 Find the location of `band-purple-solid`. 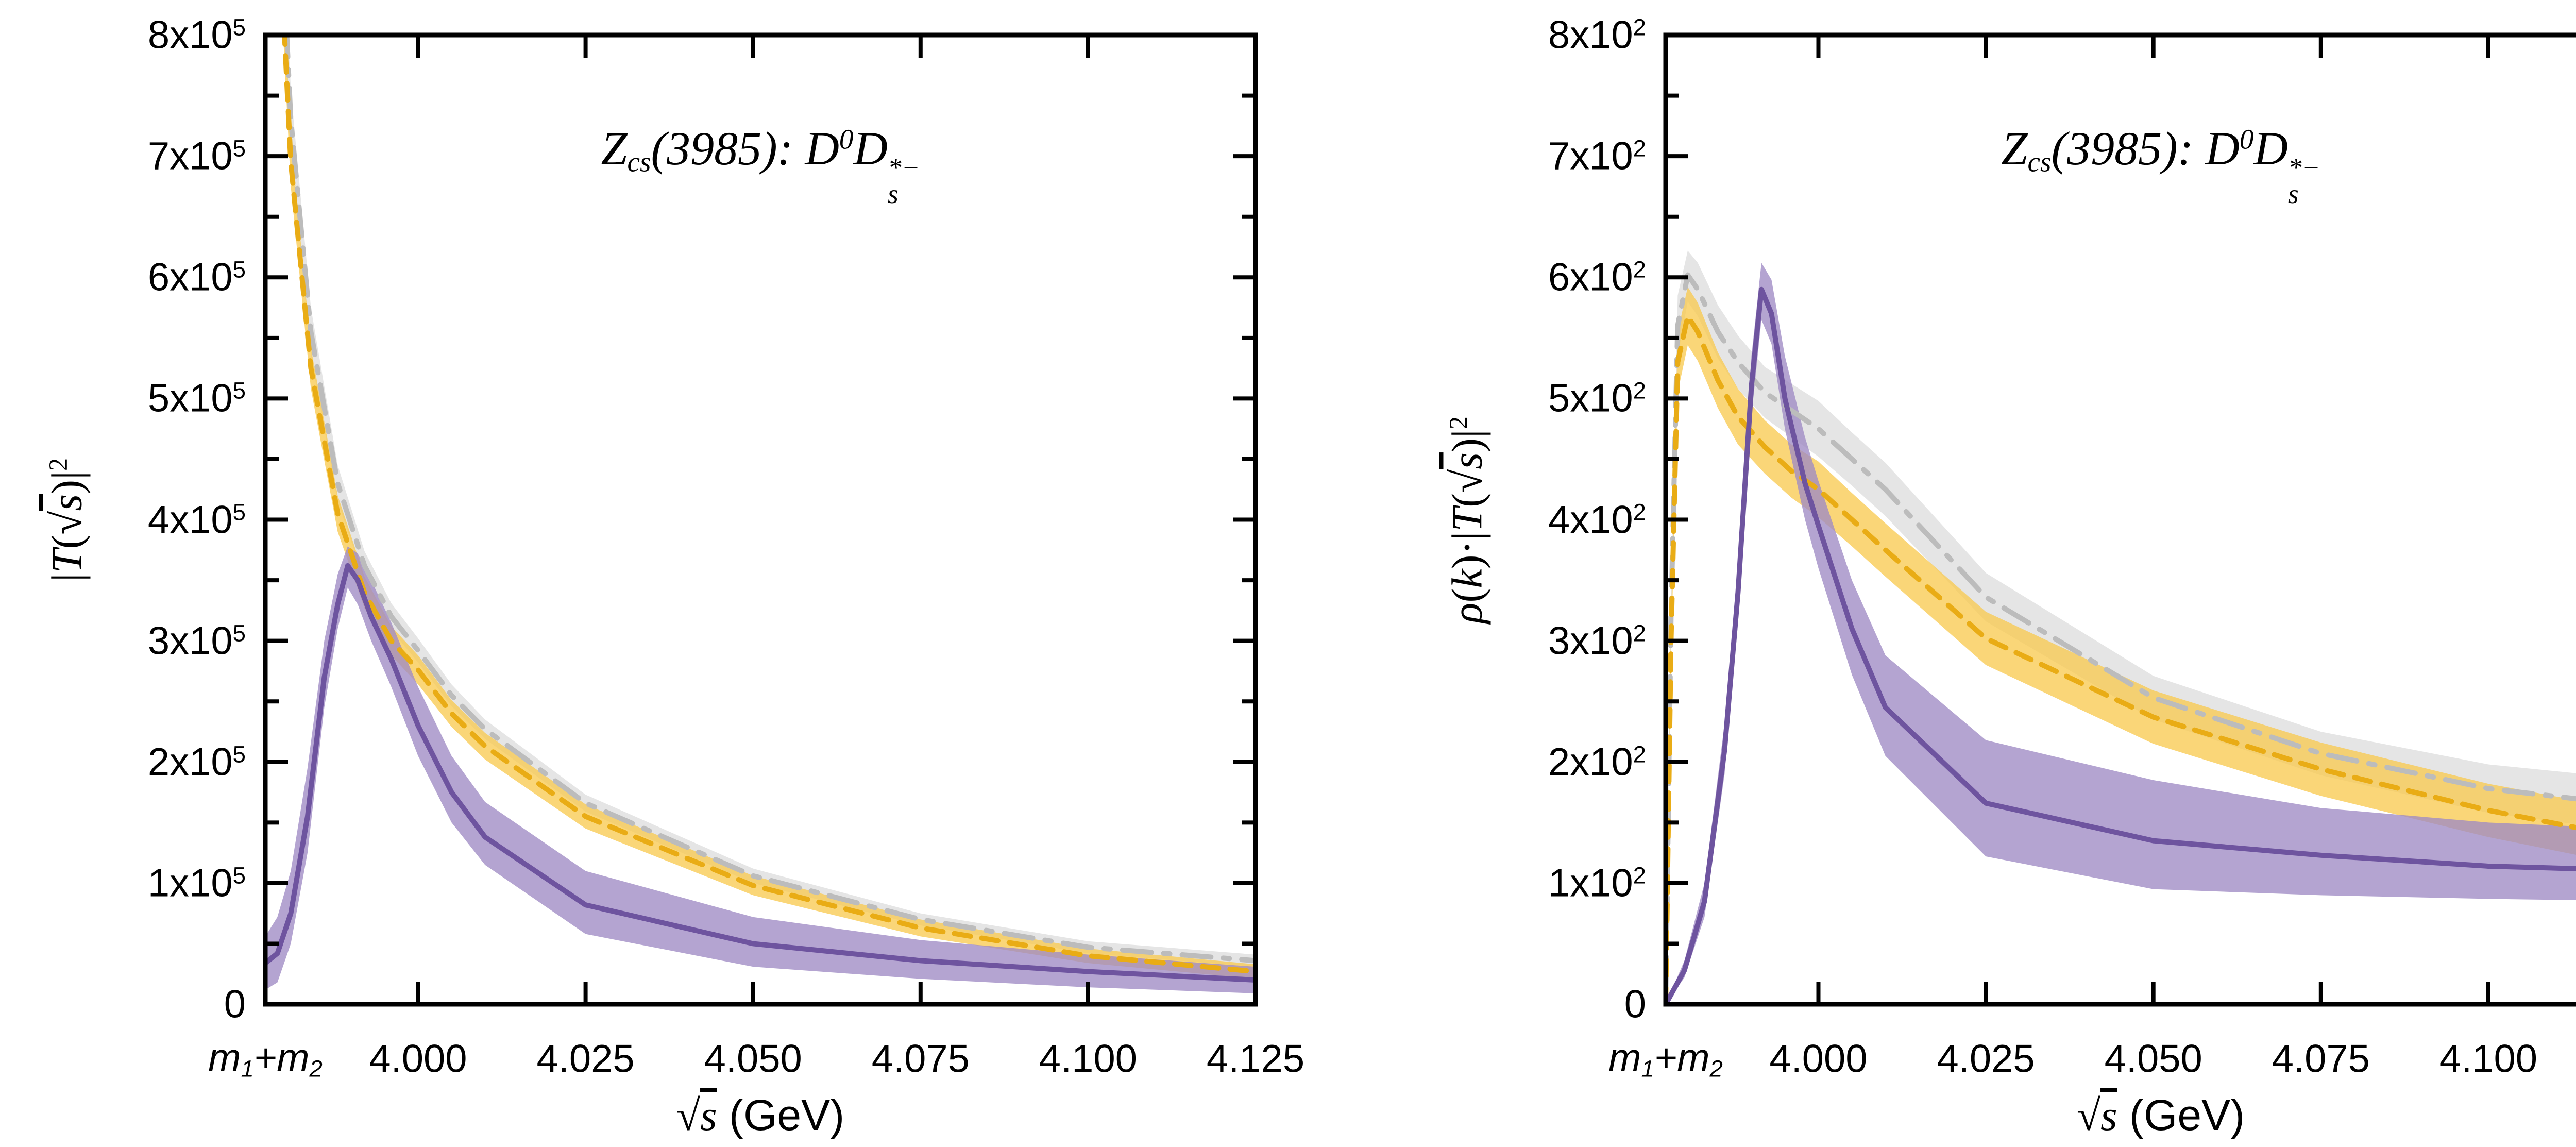

band-purple-solid is located at coordinates (761, 770).